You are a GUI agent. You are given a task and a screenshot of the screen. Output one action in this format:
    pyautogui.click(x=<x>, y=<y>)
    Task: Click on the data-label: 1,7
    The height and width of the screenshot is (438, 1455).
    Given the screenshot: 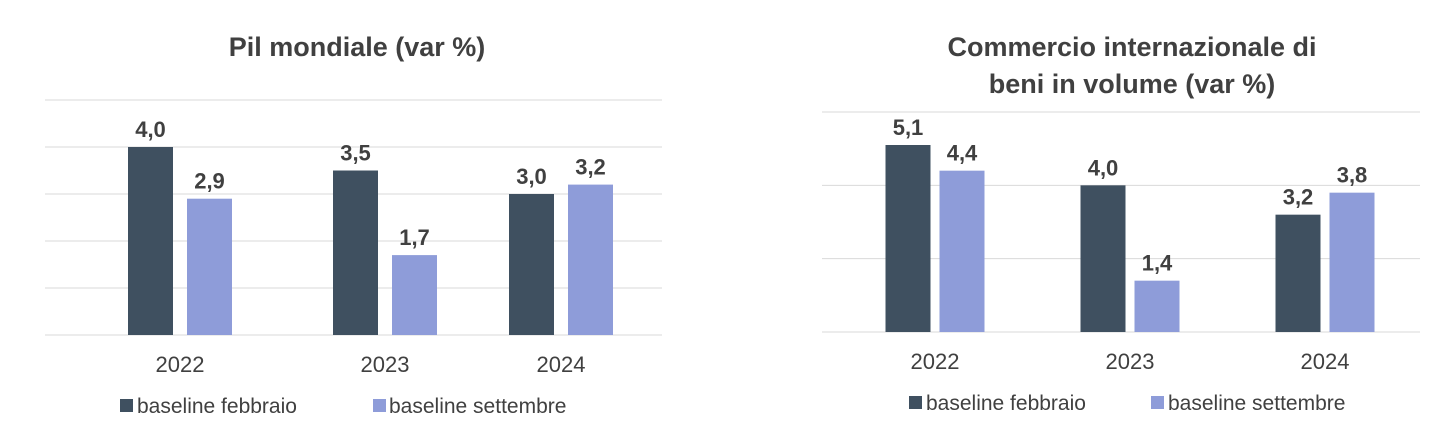 What is the action you would take?
    pyautogui.click(x=414, y=237)
    